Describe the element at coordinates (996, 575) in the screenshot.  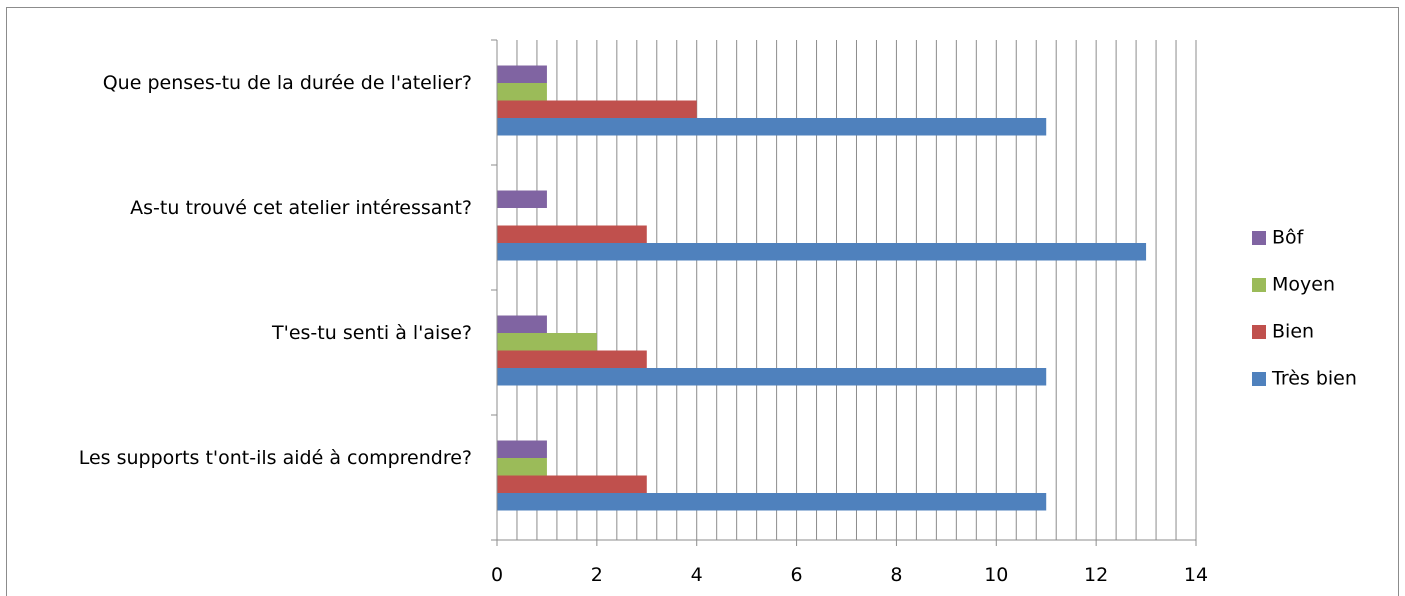
I see `x-tick-label: 10` at that location.